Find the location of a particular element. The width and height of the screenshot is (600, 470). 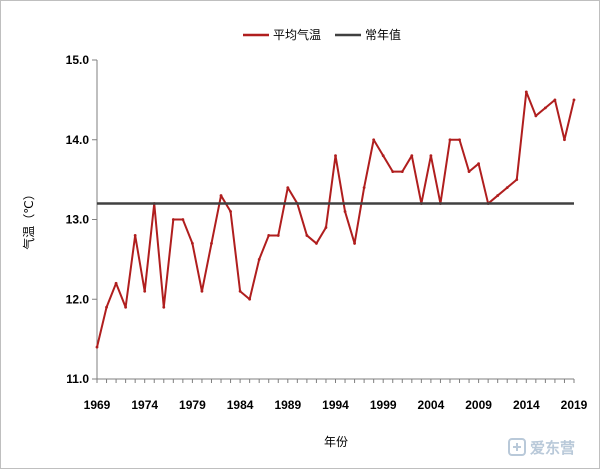

x-tick-label: 2004 is located at coordinates (431, 405).